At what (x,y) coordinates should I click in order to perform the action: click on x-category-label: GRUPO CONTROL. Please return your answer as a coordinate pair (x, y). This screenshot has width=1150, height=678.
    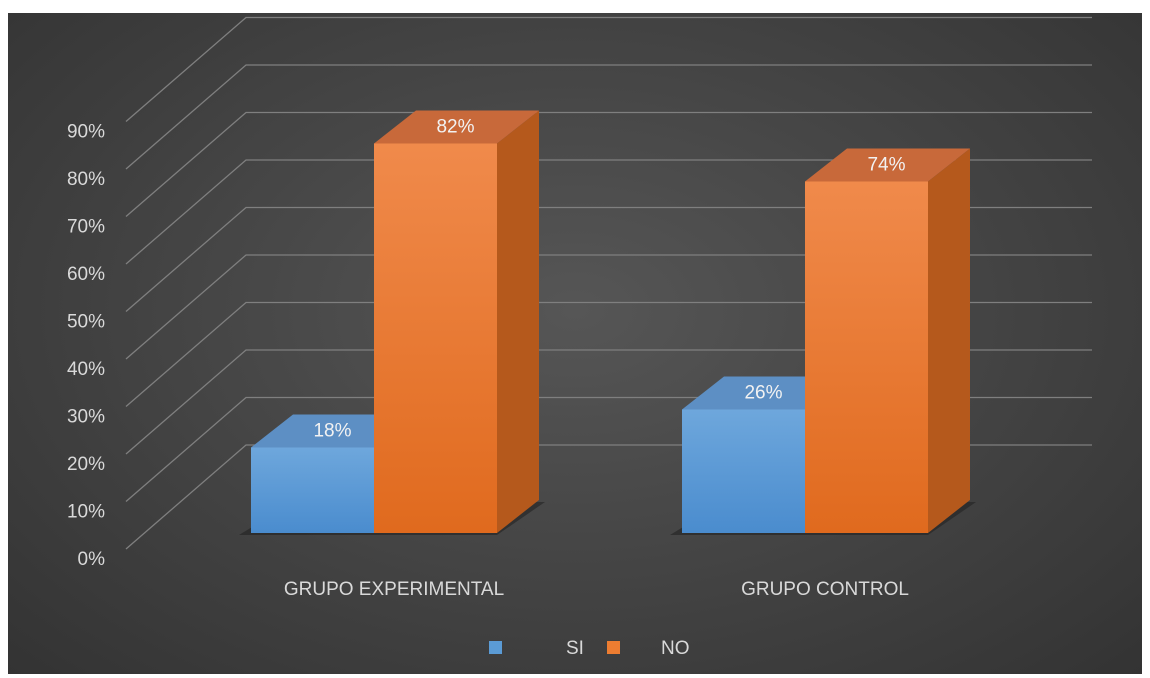
    Looking at the image, I should click on (825, 589).